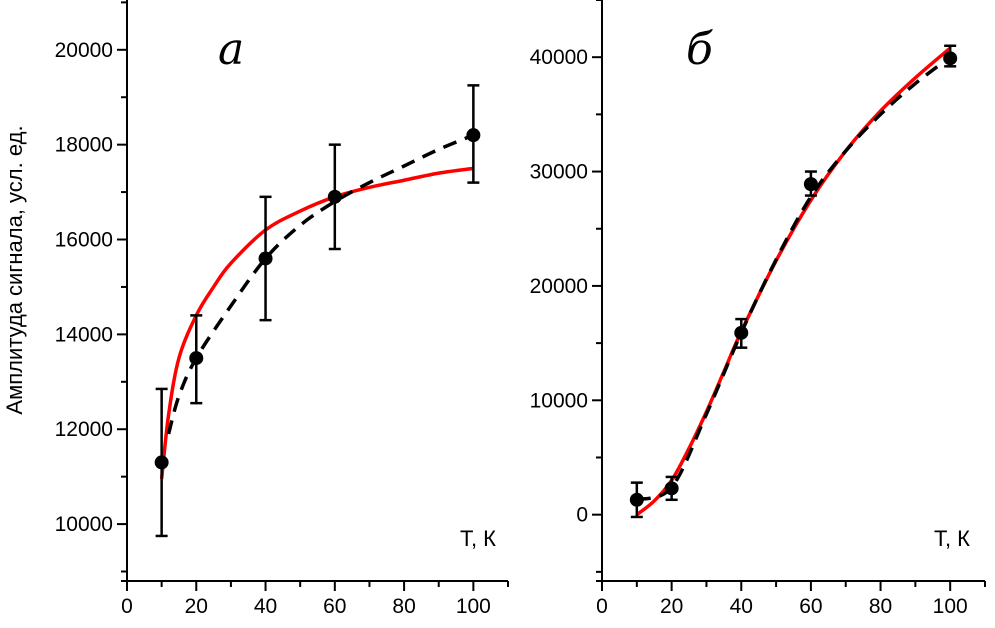 Image resolution: width=995 pixels, height=628 pixels. I want to click on panel-label-b: б, so click(699, 49).